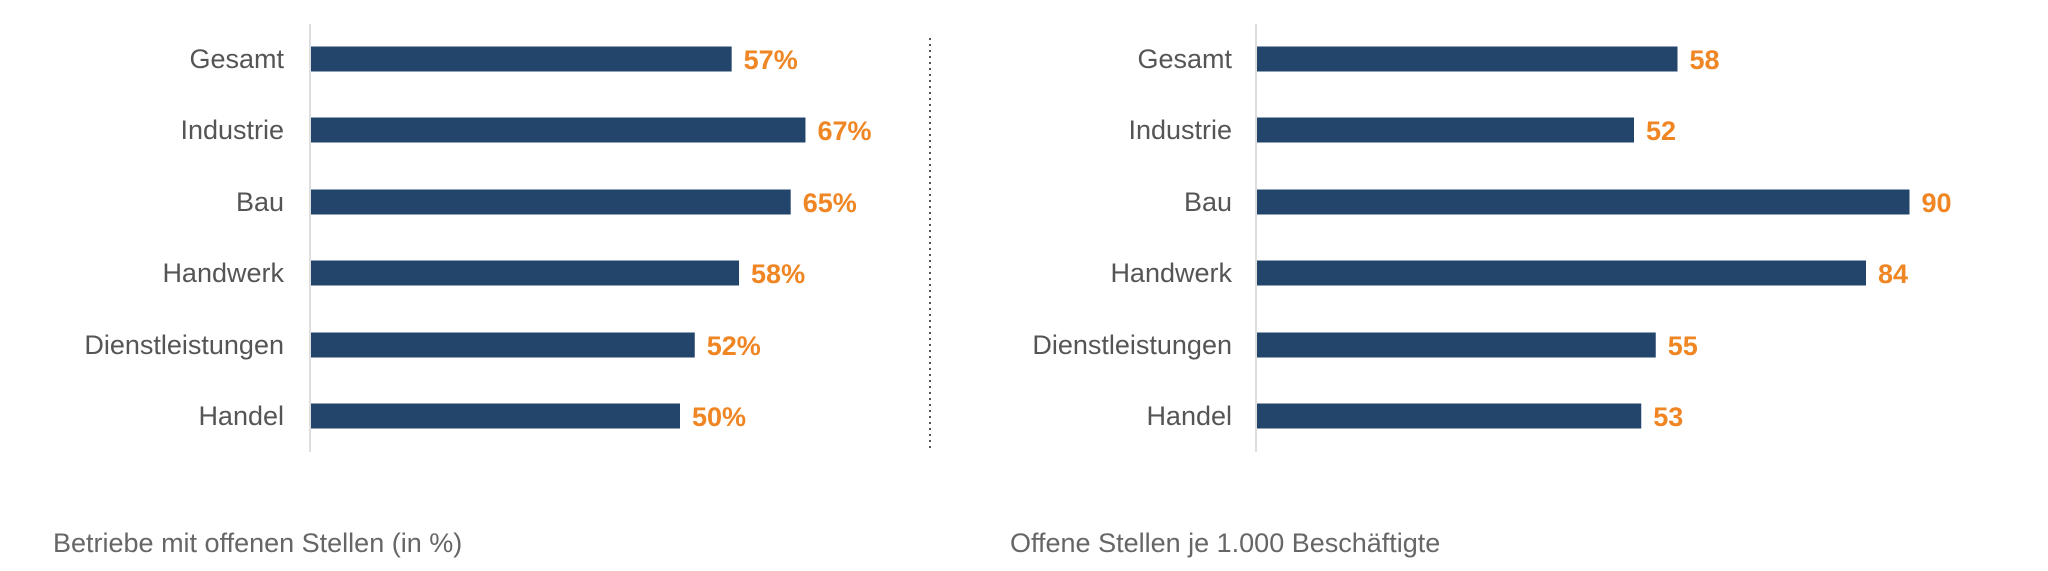  Describe the element at coordinates (1705, 60) in the screenshot. I see `right-value-label: 58` at that location.